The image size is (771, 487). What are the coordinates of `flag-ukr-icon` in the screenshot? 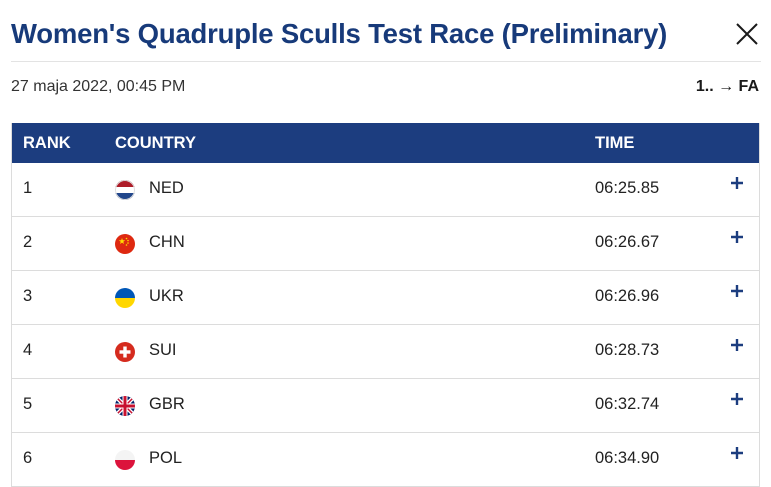 It's located at (125, 298).